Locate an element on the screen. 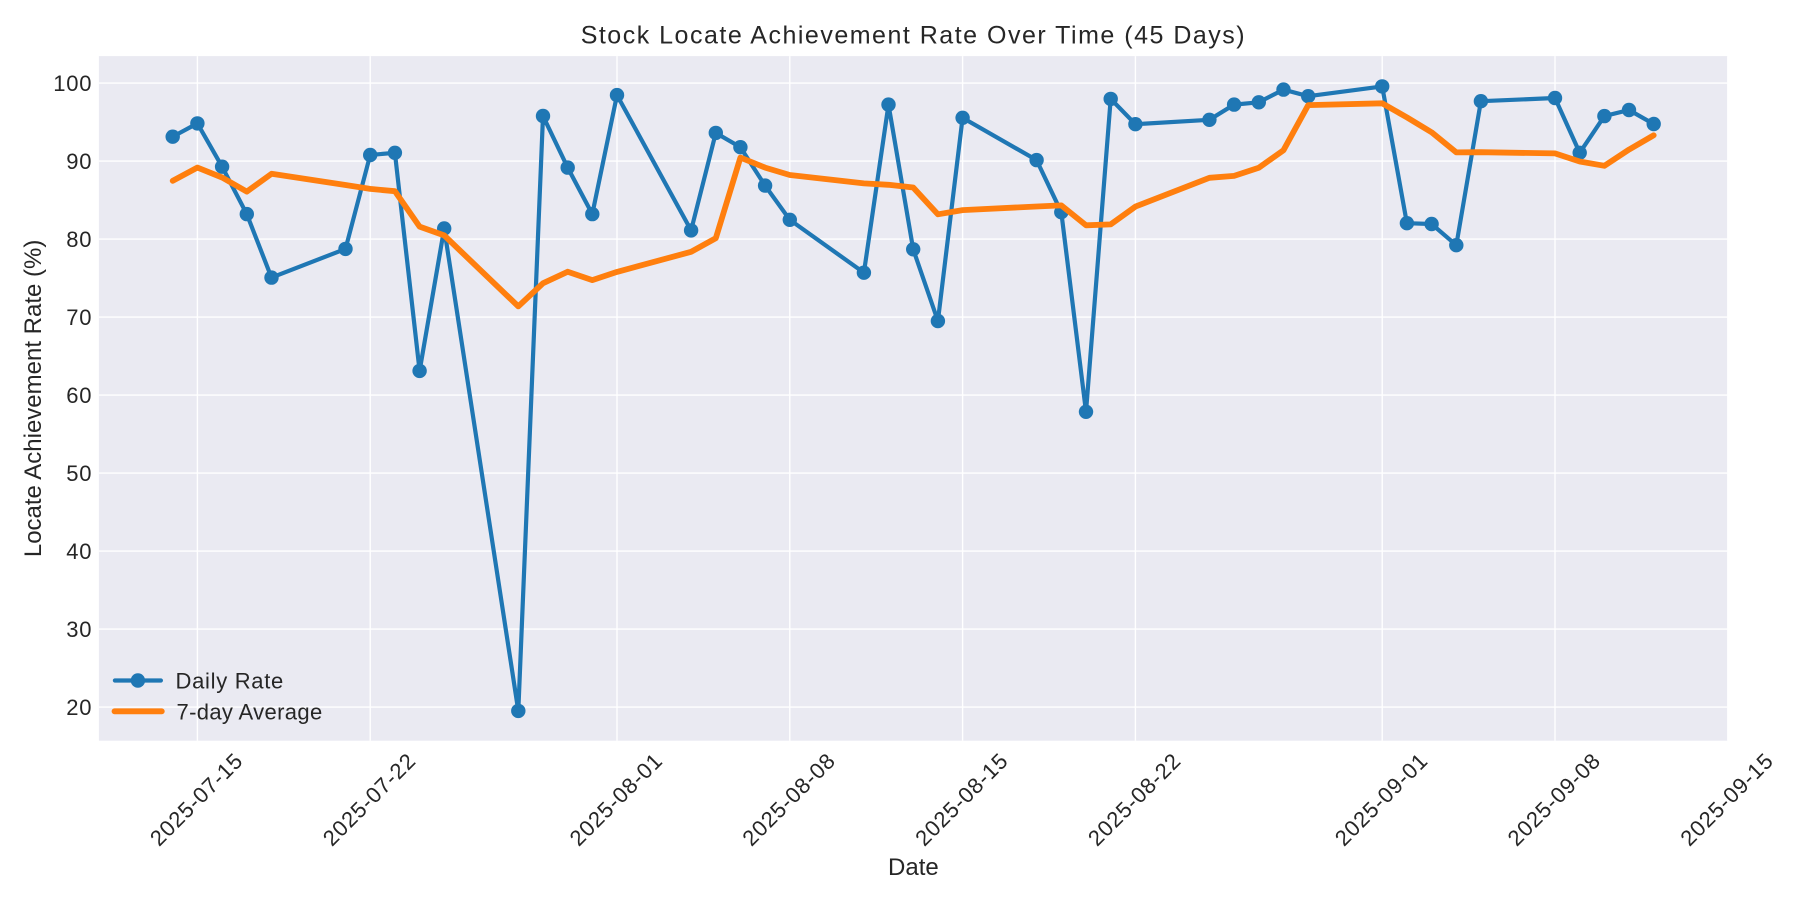  svg-text: 40 is located at coordinates (79, 551).